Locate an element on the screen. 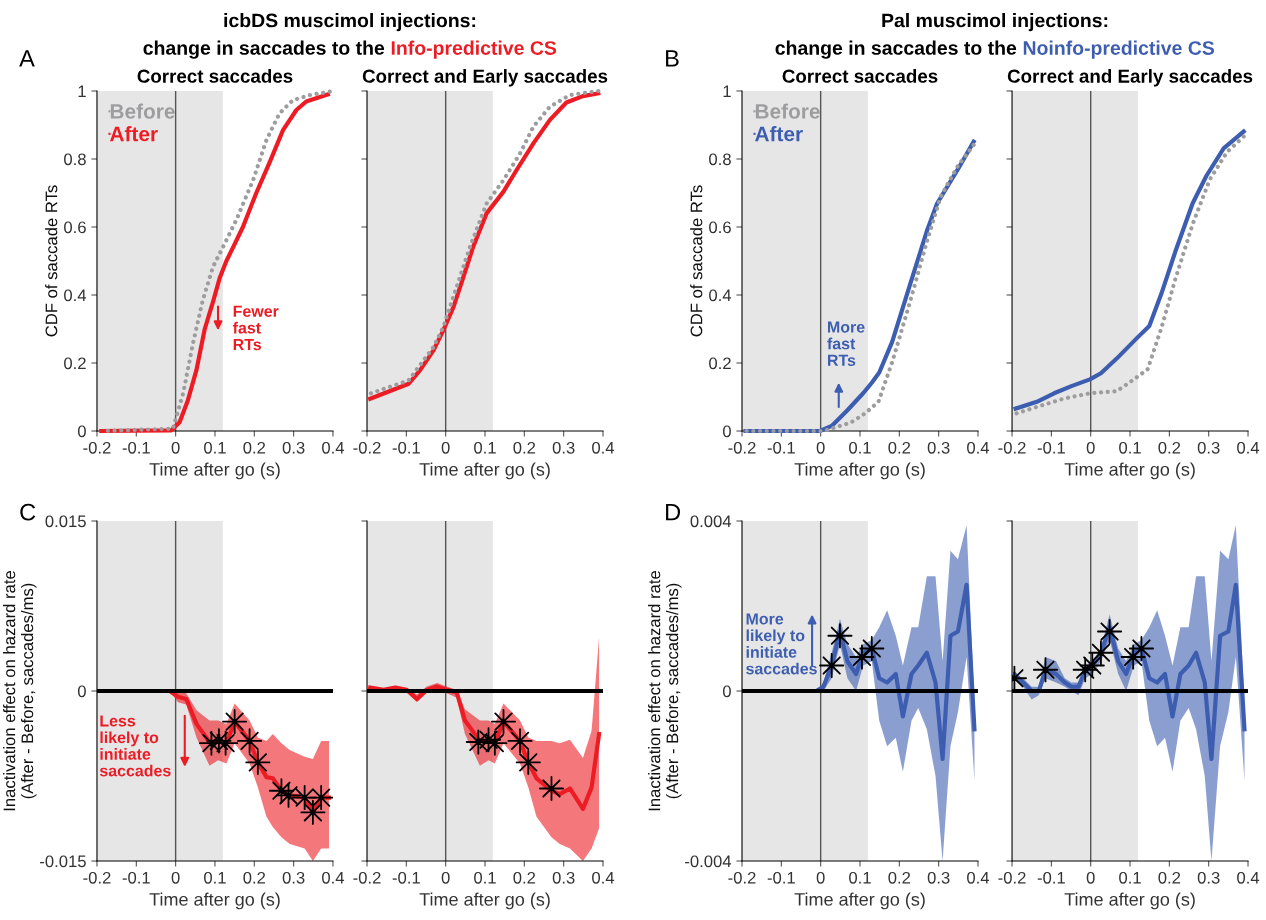 This screenshot has width=1266, height=920. y-tick-label: 0.6 is located at coordinates (720, 227).